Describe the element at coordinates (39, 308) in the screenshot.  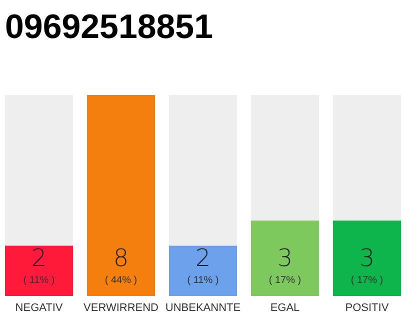
I see `x-tick-label: NEGATIV` at that location.